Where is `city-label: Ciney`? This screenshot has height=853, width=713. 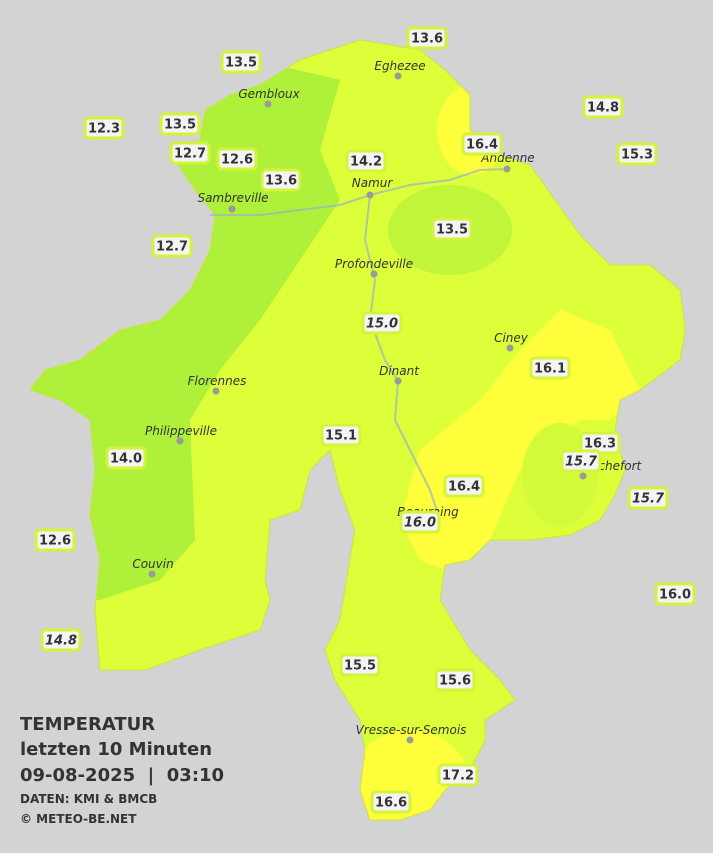
city-label: Ciney is located at coordinates (511, 338).